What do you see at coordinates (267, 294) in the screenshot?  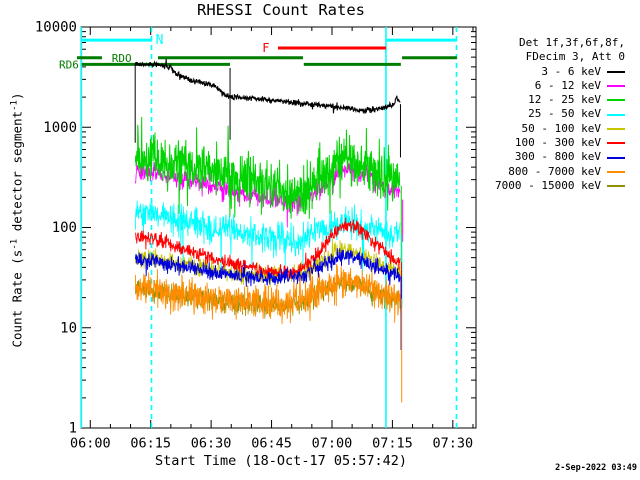 I see `series-800-7000keV` at bounding box center [267, 294].